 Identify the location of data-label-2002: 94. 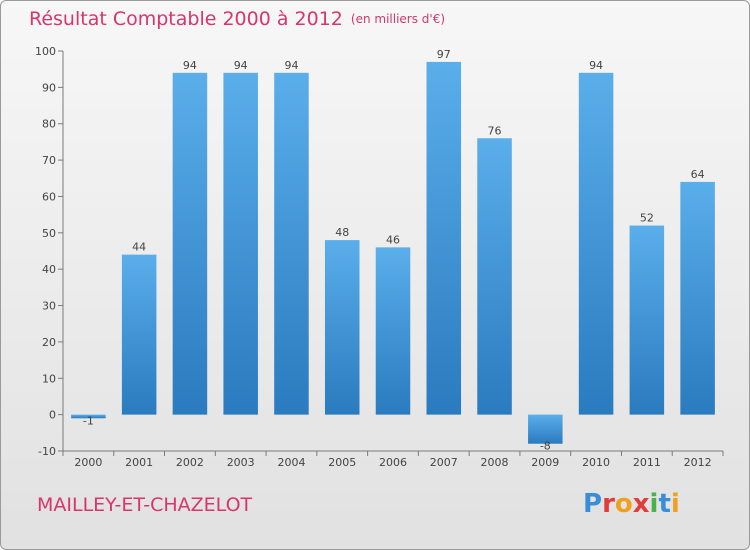
(190, 65).